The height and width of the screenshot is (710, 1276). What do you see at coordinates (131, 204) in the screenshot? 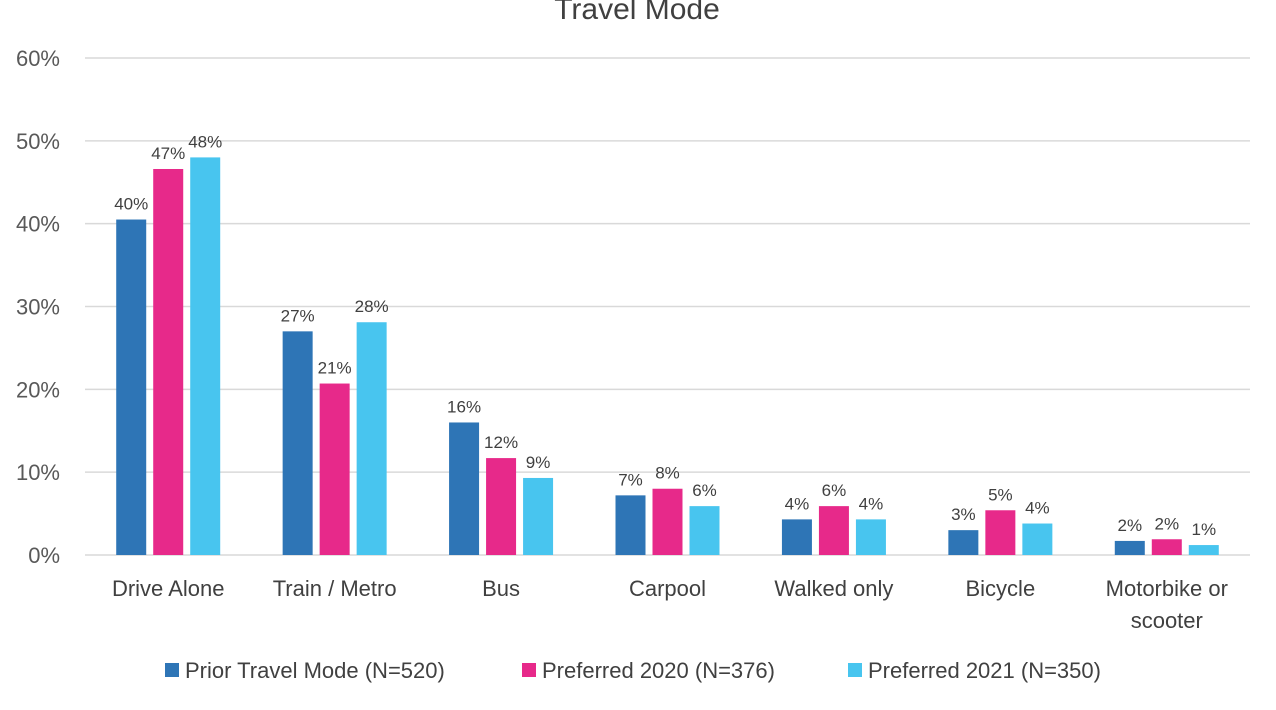
I see `data-label: 40%` at bounding box center [131, 204].